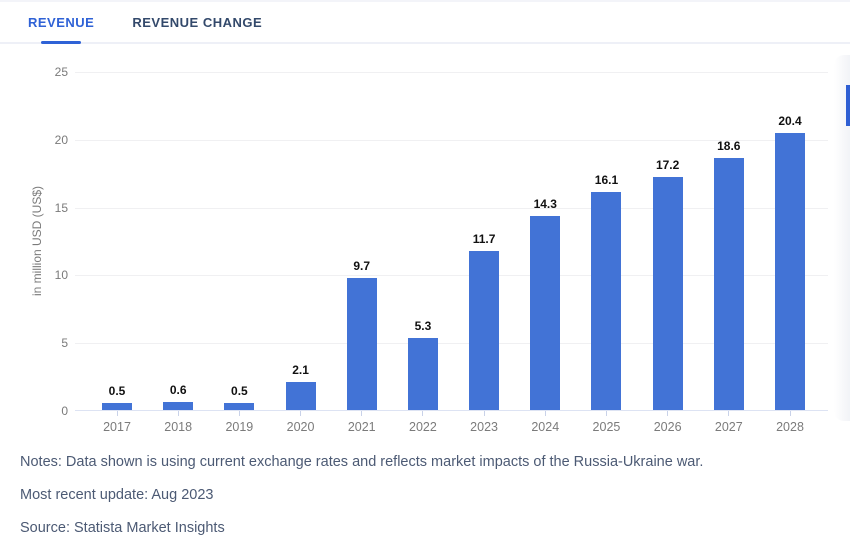 This screenshot has height=552, width=850. Describe the element at coordinates (484, 413) in the screenshot. I see `x-tick-2023` at that location.